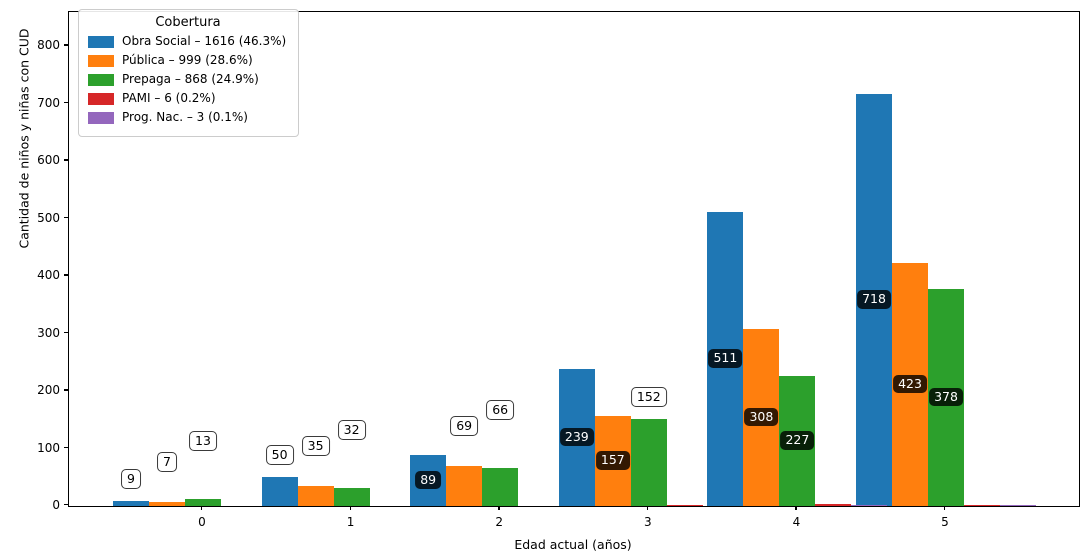 Image resolution: width=1089 pixels, height=559 pixels. I want to click on legend-item: Pública – 999 (28.6%), so click(188, 60).